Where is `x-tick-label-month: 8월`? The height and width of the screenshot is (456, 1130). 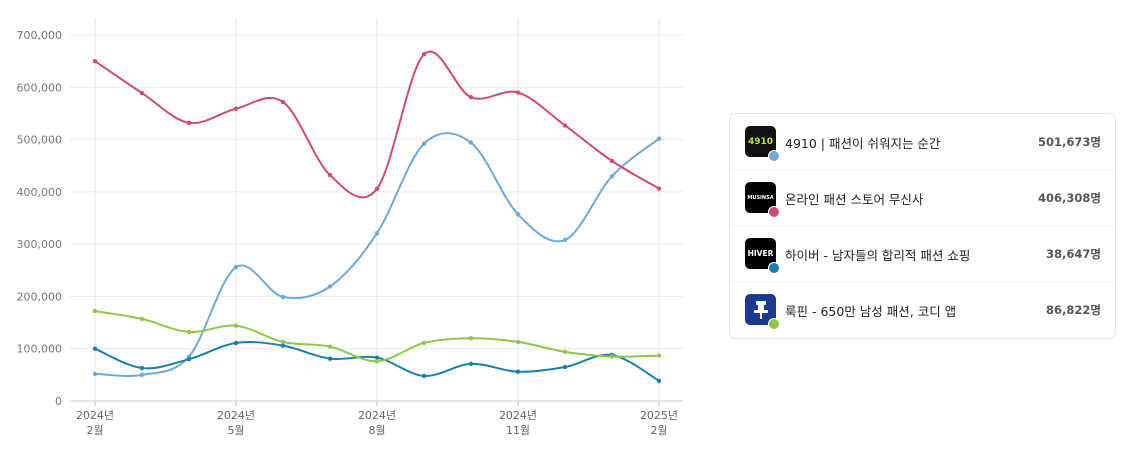 x-tick-label-month: 8월 is located at coordinates (376, 430).